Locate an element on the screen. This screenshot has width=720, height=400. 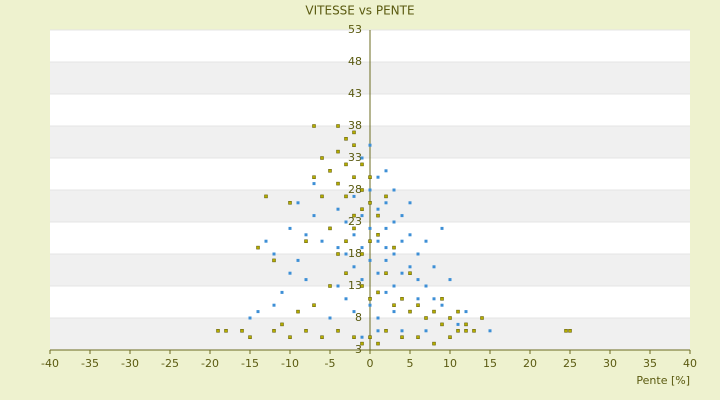
chart-title: VITESSE vs PENTE is located at coordinates (359, 11).